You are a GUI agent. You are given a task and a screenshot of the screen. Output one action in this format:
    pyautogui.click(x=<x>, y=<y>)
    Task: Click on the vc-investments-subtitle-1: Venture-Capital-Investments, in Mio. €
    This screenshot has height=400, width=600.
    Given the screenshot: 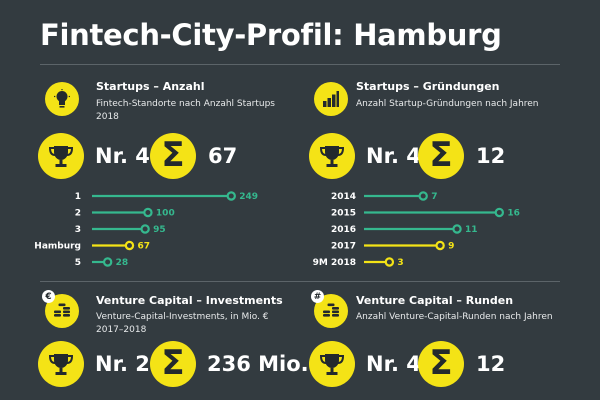 What is the action you would take?
    pyautogui.click(x=182, y=317)
    